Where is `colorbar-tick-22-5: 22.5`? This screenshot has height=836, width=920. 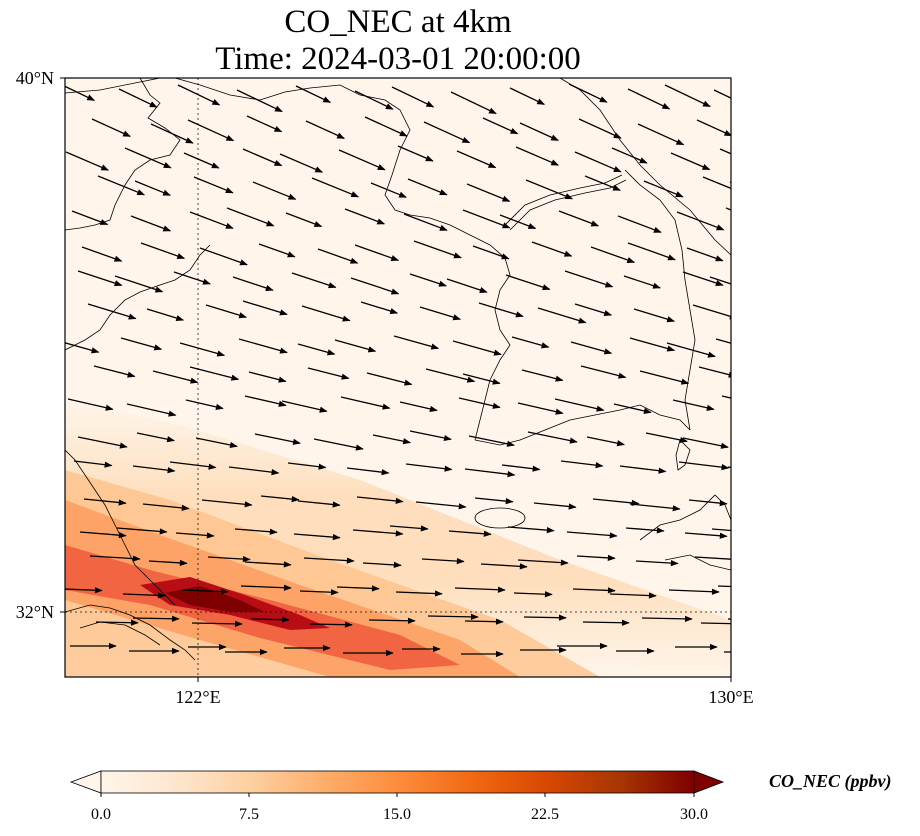 colorbar-tick-22-5: 22.5 is located at coordinates (545, 814).